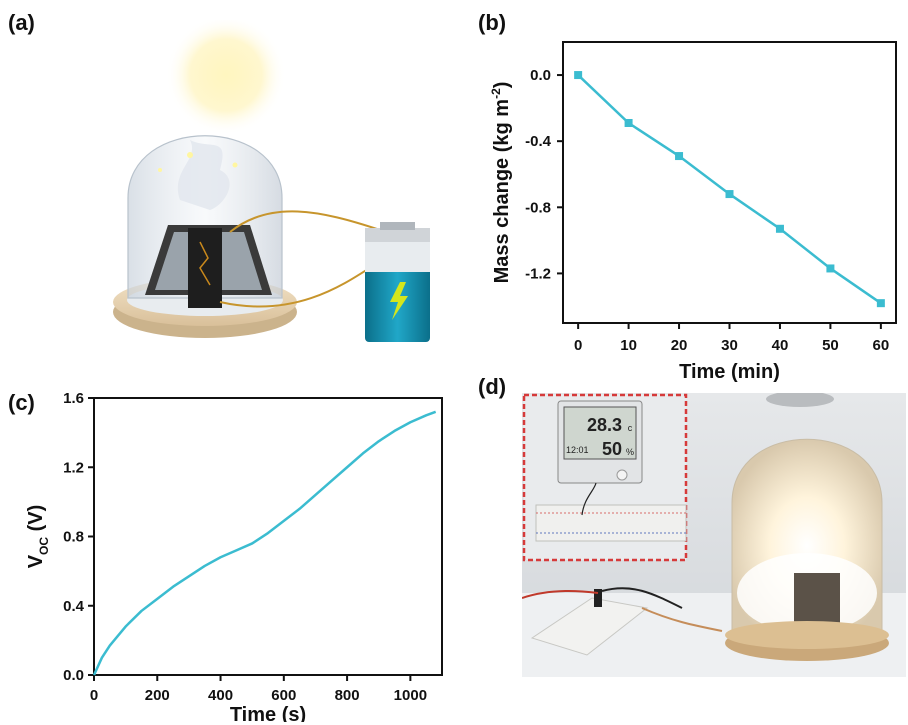 This screenshot has height=725, width=908. What do you see at coordinates (780, 345) in the screenshot?
I see `x-tick-label: 40` at bounding box center [780, 345].